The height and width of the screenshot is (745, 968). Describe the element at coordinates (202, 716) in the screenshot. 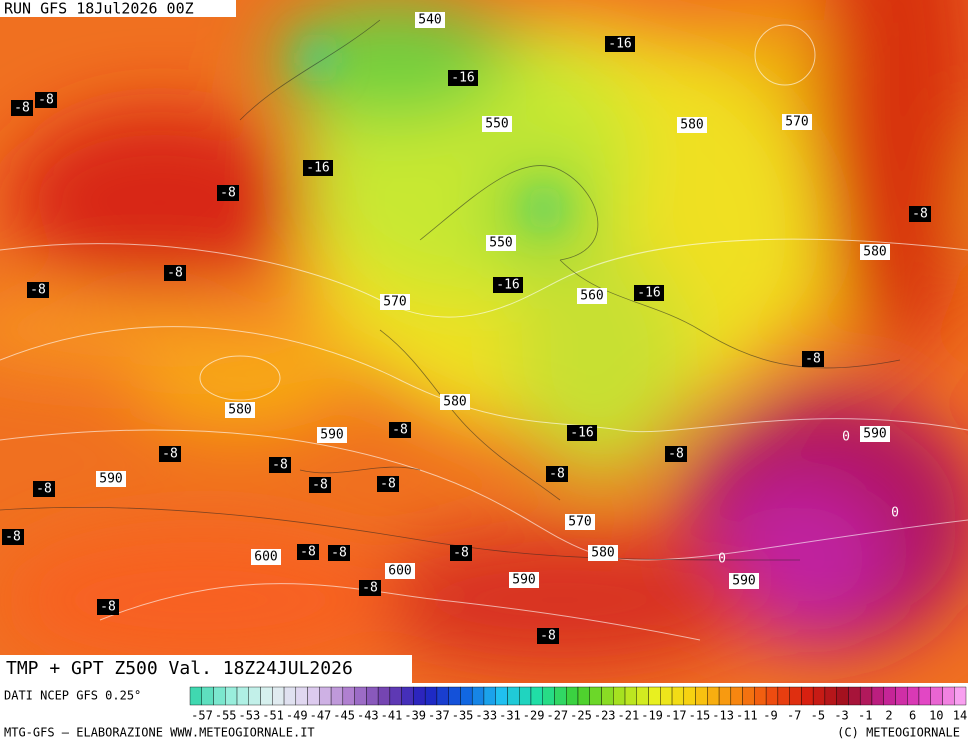

I see `colorbar-label: -57` at that location.